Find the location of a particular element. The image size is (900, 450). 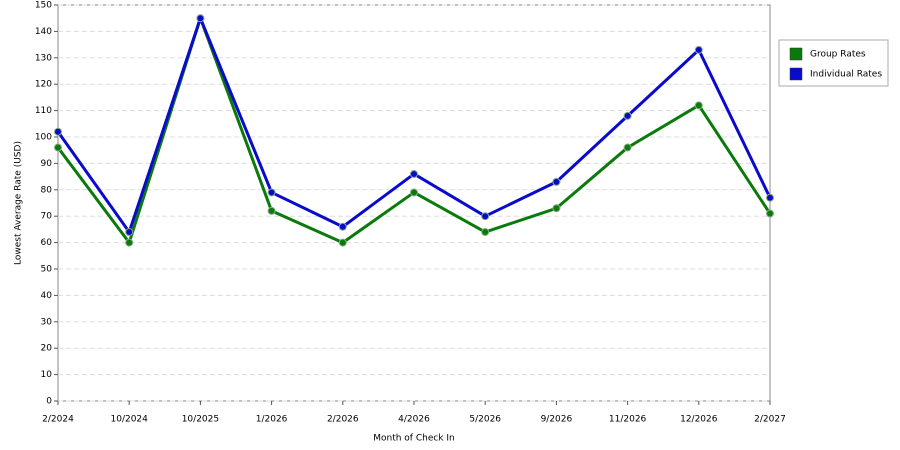

x-tick-label: 5/2026 is located at coordinates (485, 420).